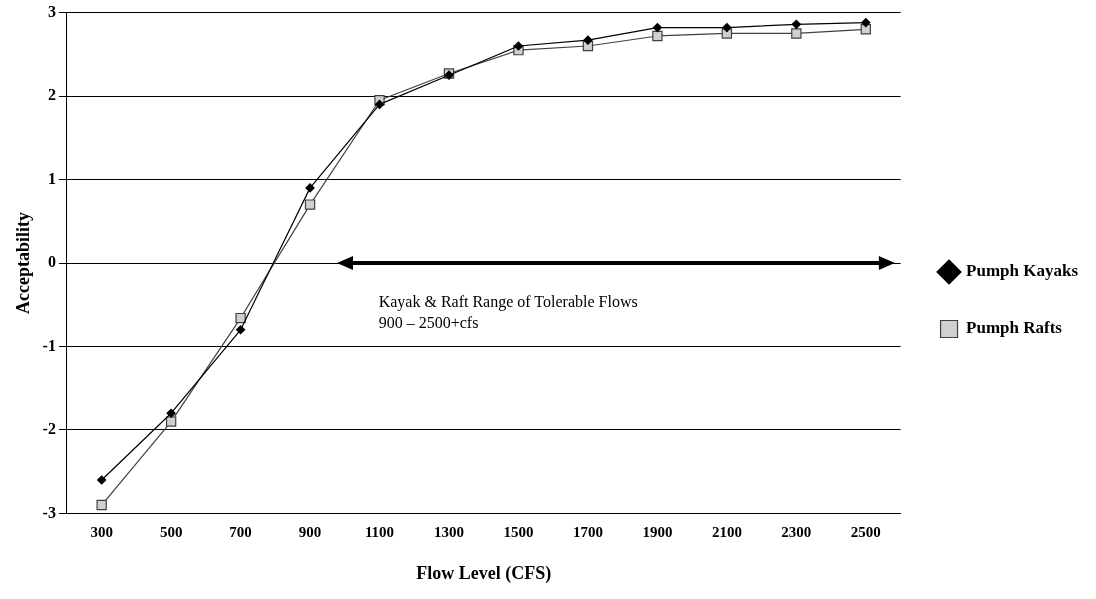  Describe the element at coordinates (49, 429) in the screenshot. I see `y-tick-label: -2` at that location.